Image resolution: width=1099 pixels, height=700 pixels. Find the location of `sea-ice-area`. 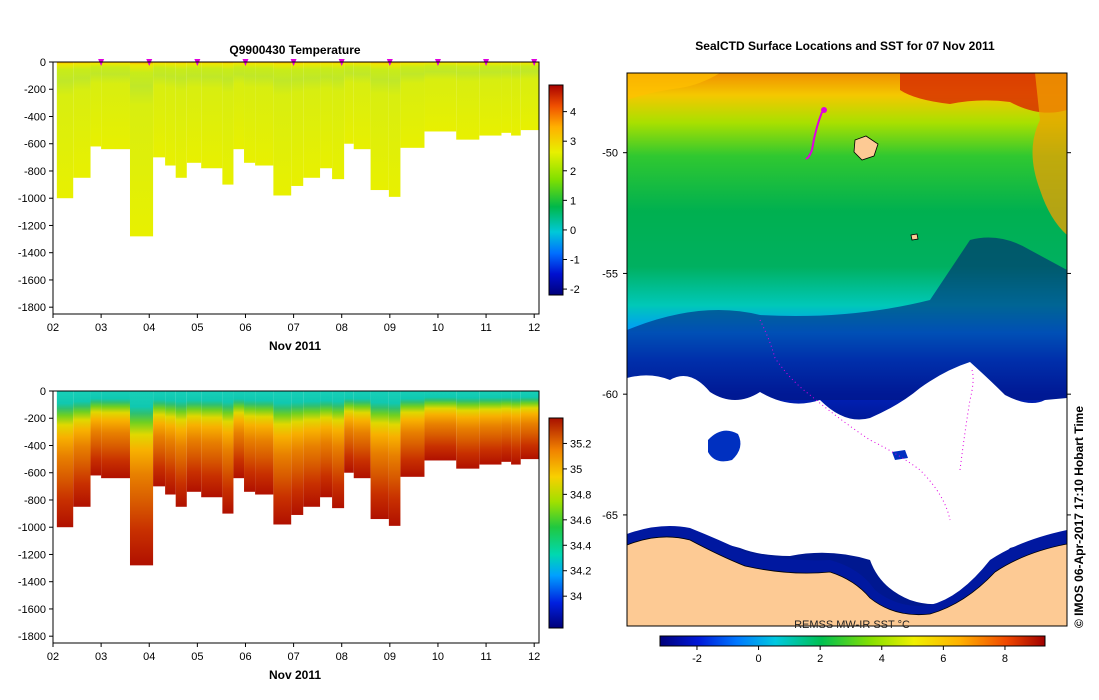

sea-ice-area is located at coordinates (847, 483).